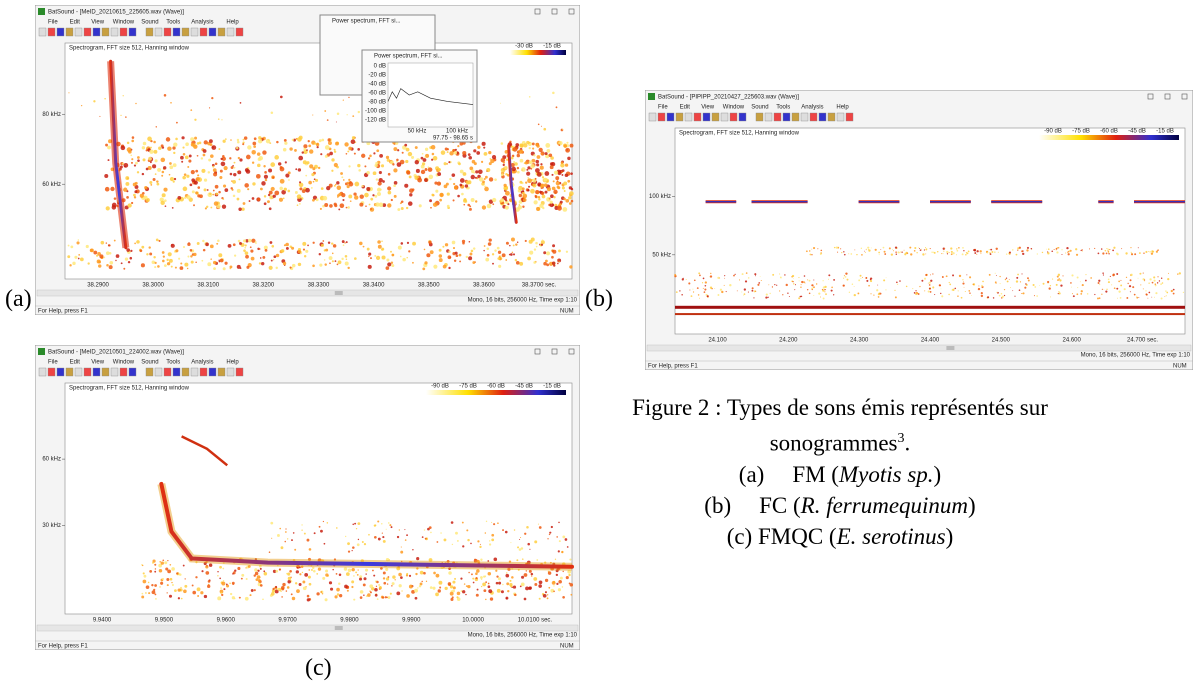 The height and width of the screenshot is (686, 1193). What do you see at coordinates (102, 621) in the screenshot?
I see `x-tick-label: 9.9400` at bounding box center [102, 621].